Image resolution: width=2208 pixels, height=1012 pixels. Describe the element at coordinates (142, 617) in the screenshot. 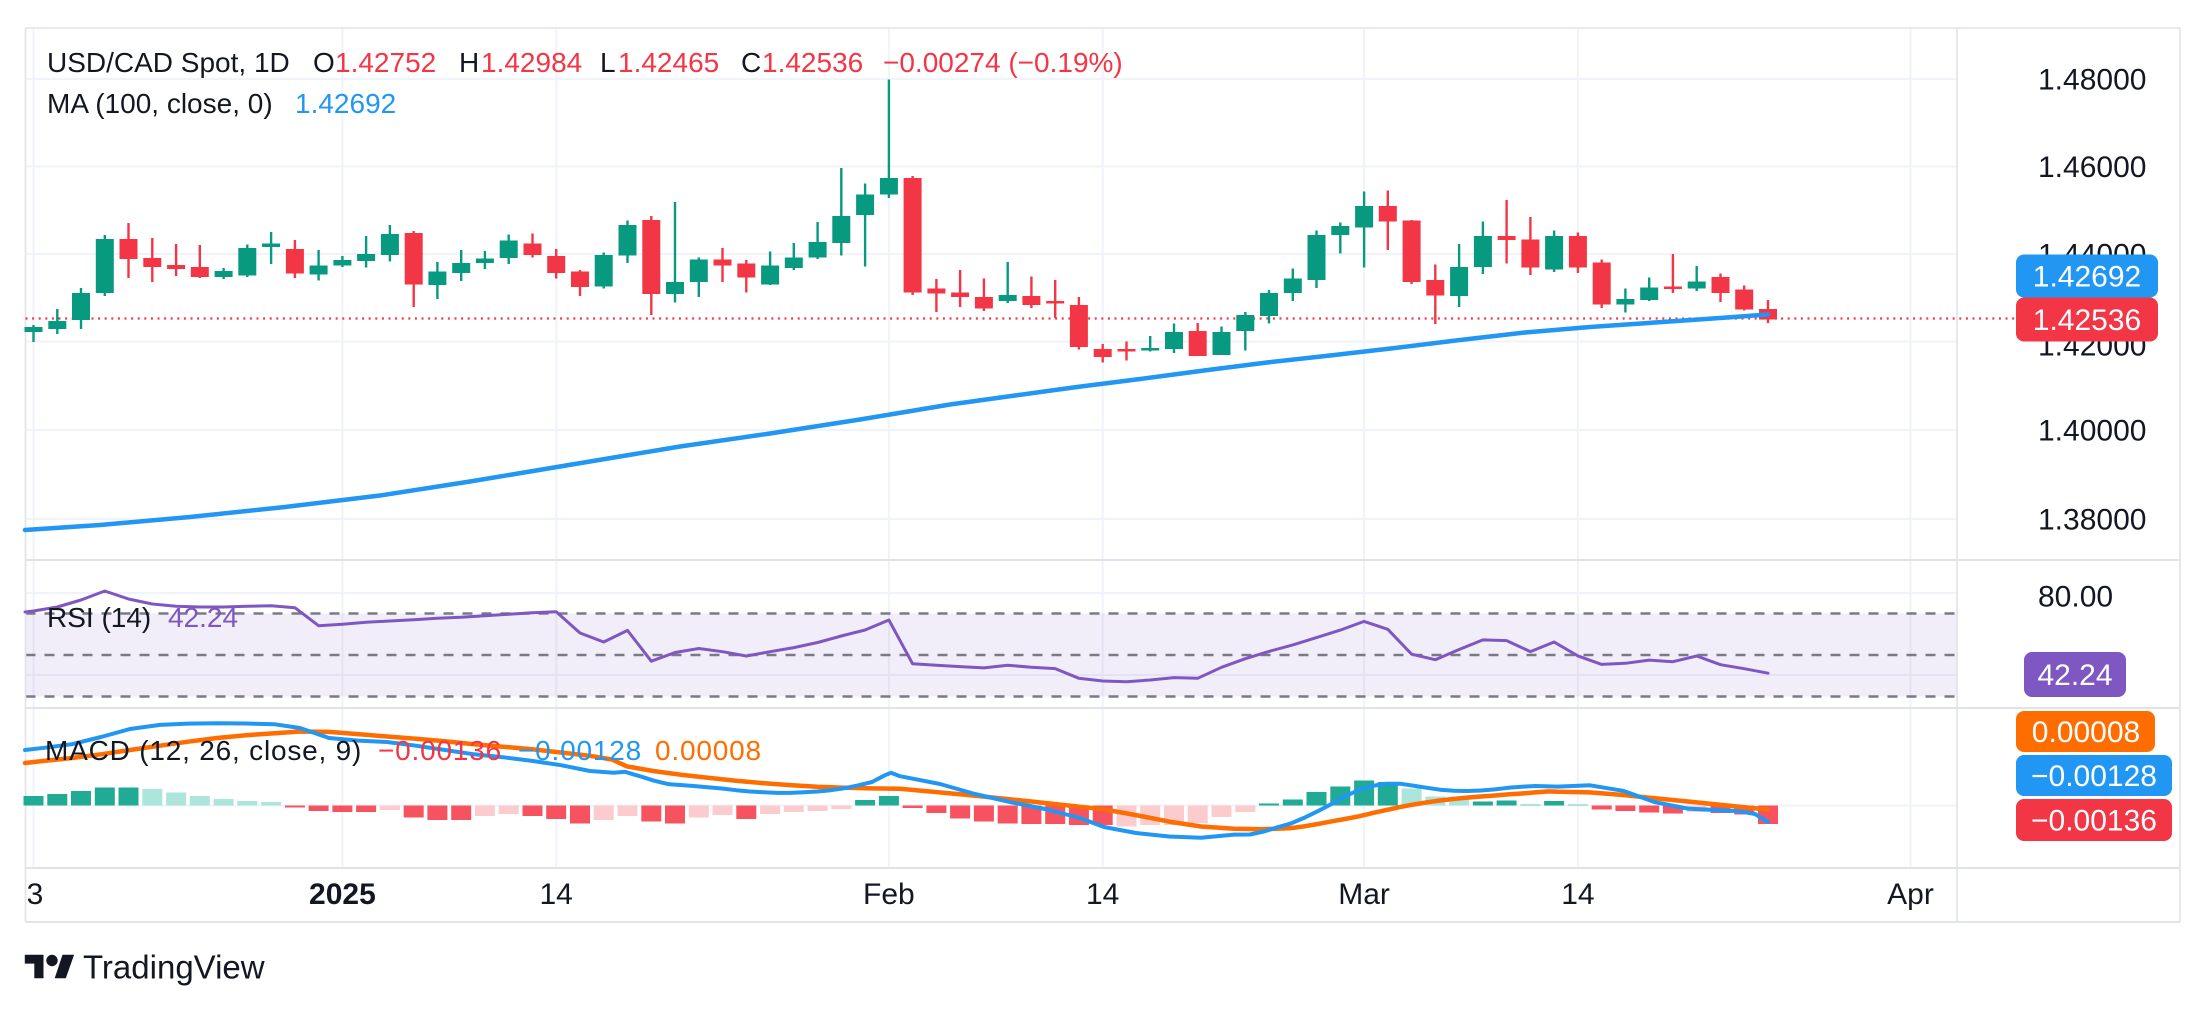

I see `svg-text:RSI (14)42.24: RSI (14) 42.24` at that location.